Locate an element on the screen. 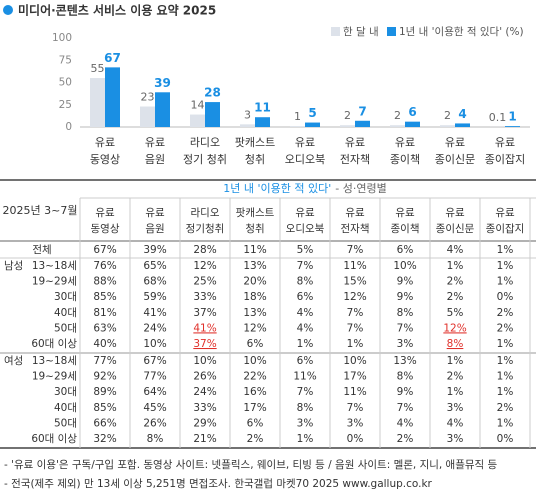 This screenshot has width=536, height=497. cell: 32% is located at coordinates (104, 439).